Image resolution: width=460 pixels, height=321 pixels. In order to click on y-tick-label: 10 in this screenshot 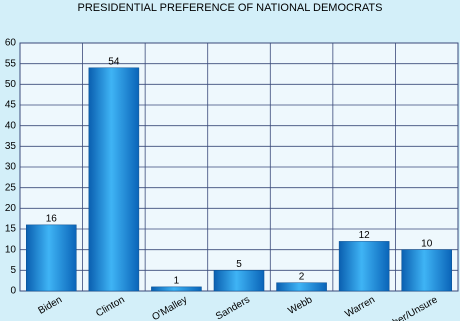, I will do `click(11, 249)`.